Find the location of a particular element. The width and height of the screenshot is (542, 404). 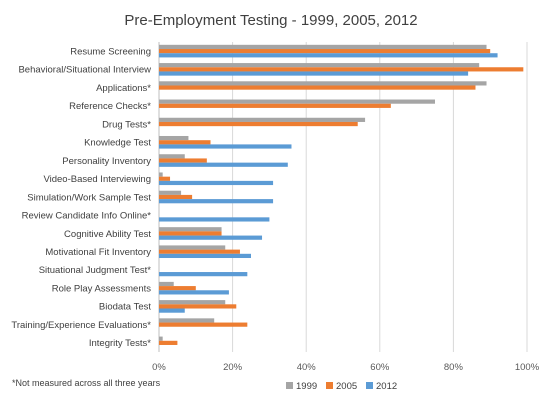

category-label: Situational Judgment Test* is located at coordinates (95, 270).